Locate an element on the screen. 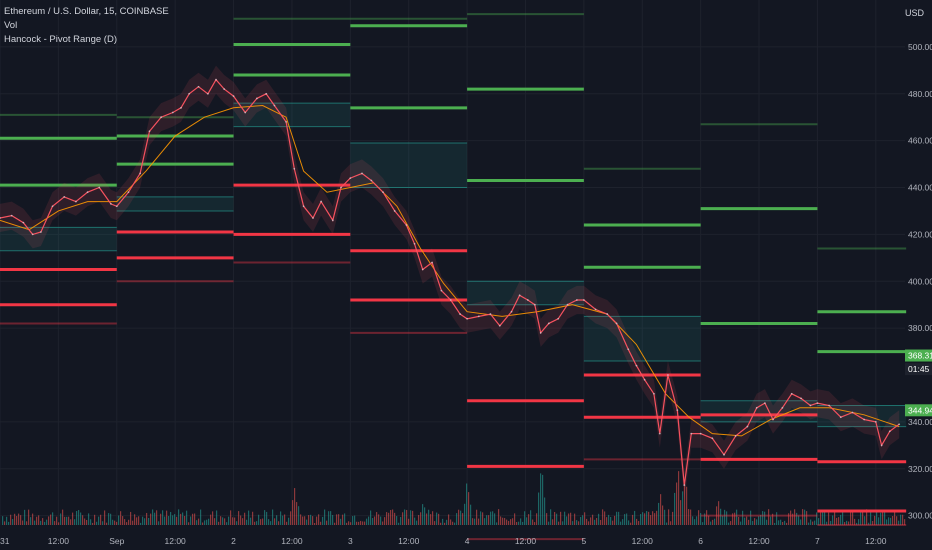 The height and width of the screenshot is (550, 932). x-tick-label: 7 is located at coordinates (817, 541).